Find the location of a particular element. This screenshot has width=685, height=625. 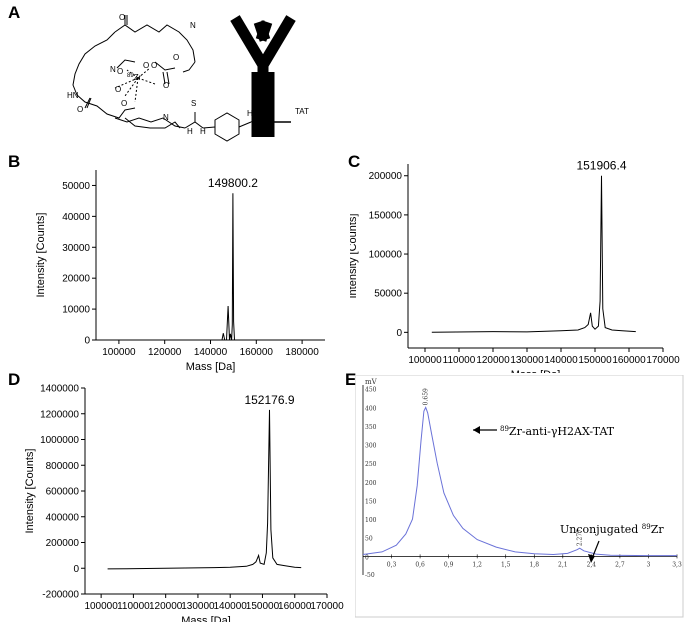

svg-text: 89Zr is located at coordinates (134, 77).